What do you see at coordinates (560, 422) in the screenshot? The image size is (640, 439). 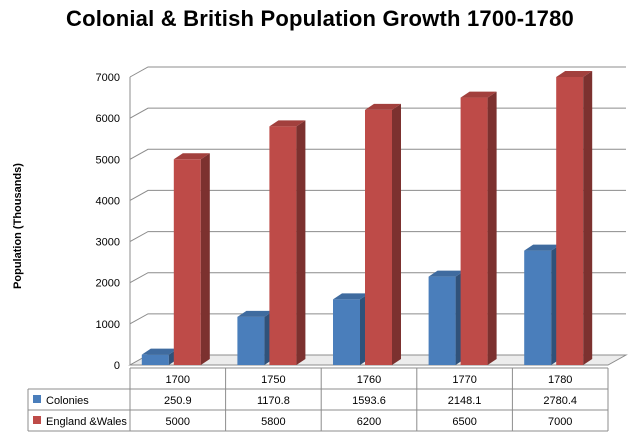 I see `data-table-value: 7000` at bounding box center [560, 422].